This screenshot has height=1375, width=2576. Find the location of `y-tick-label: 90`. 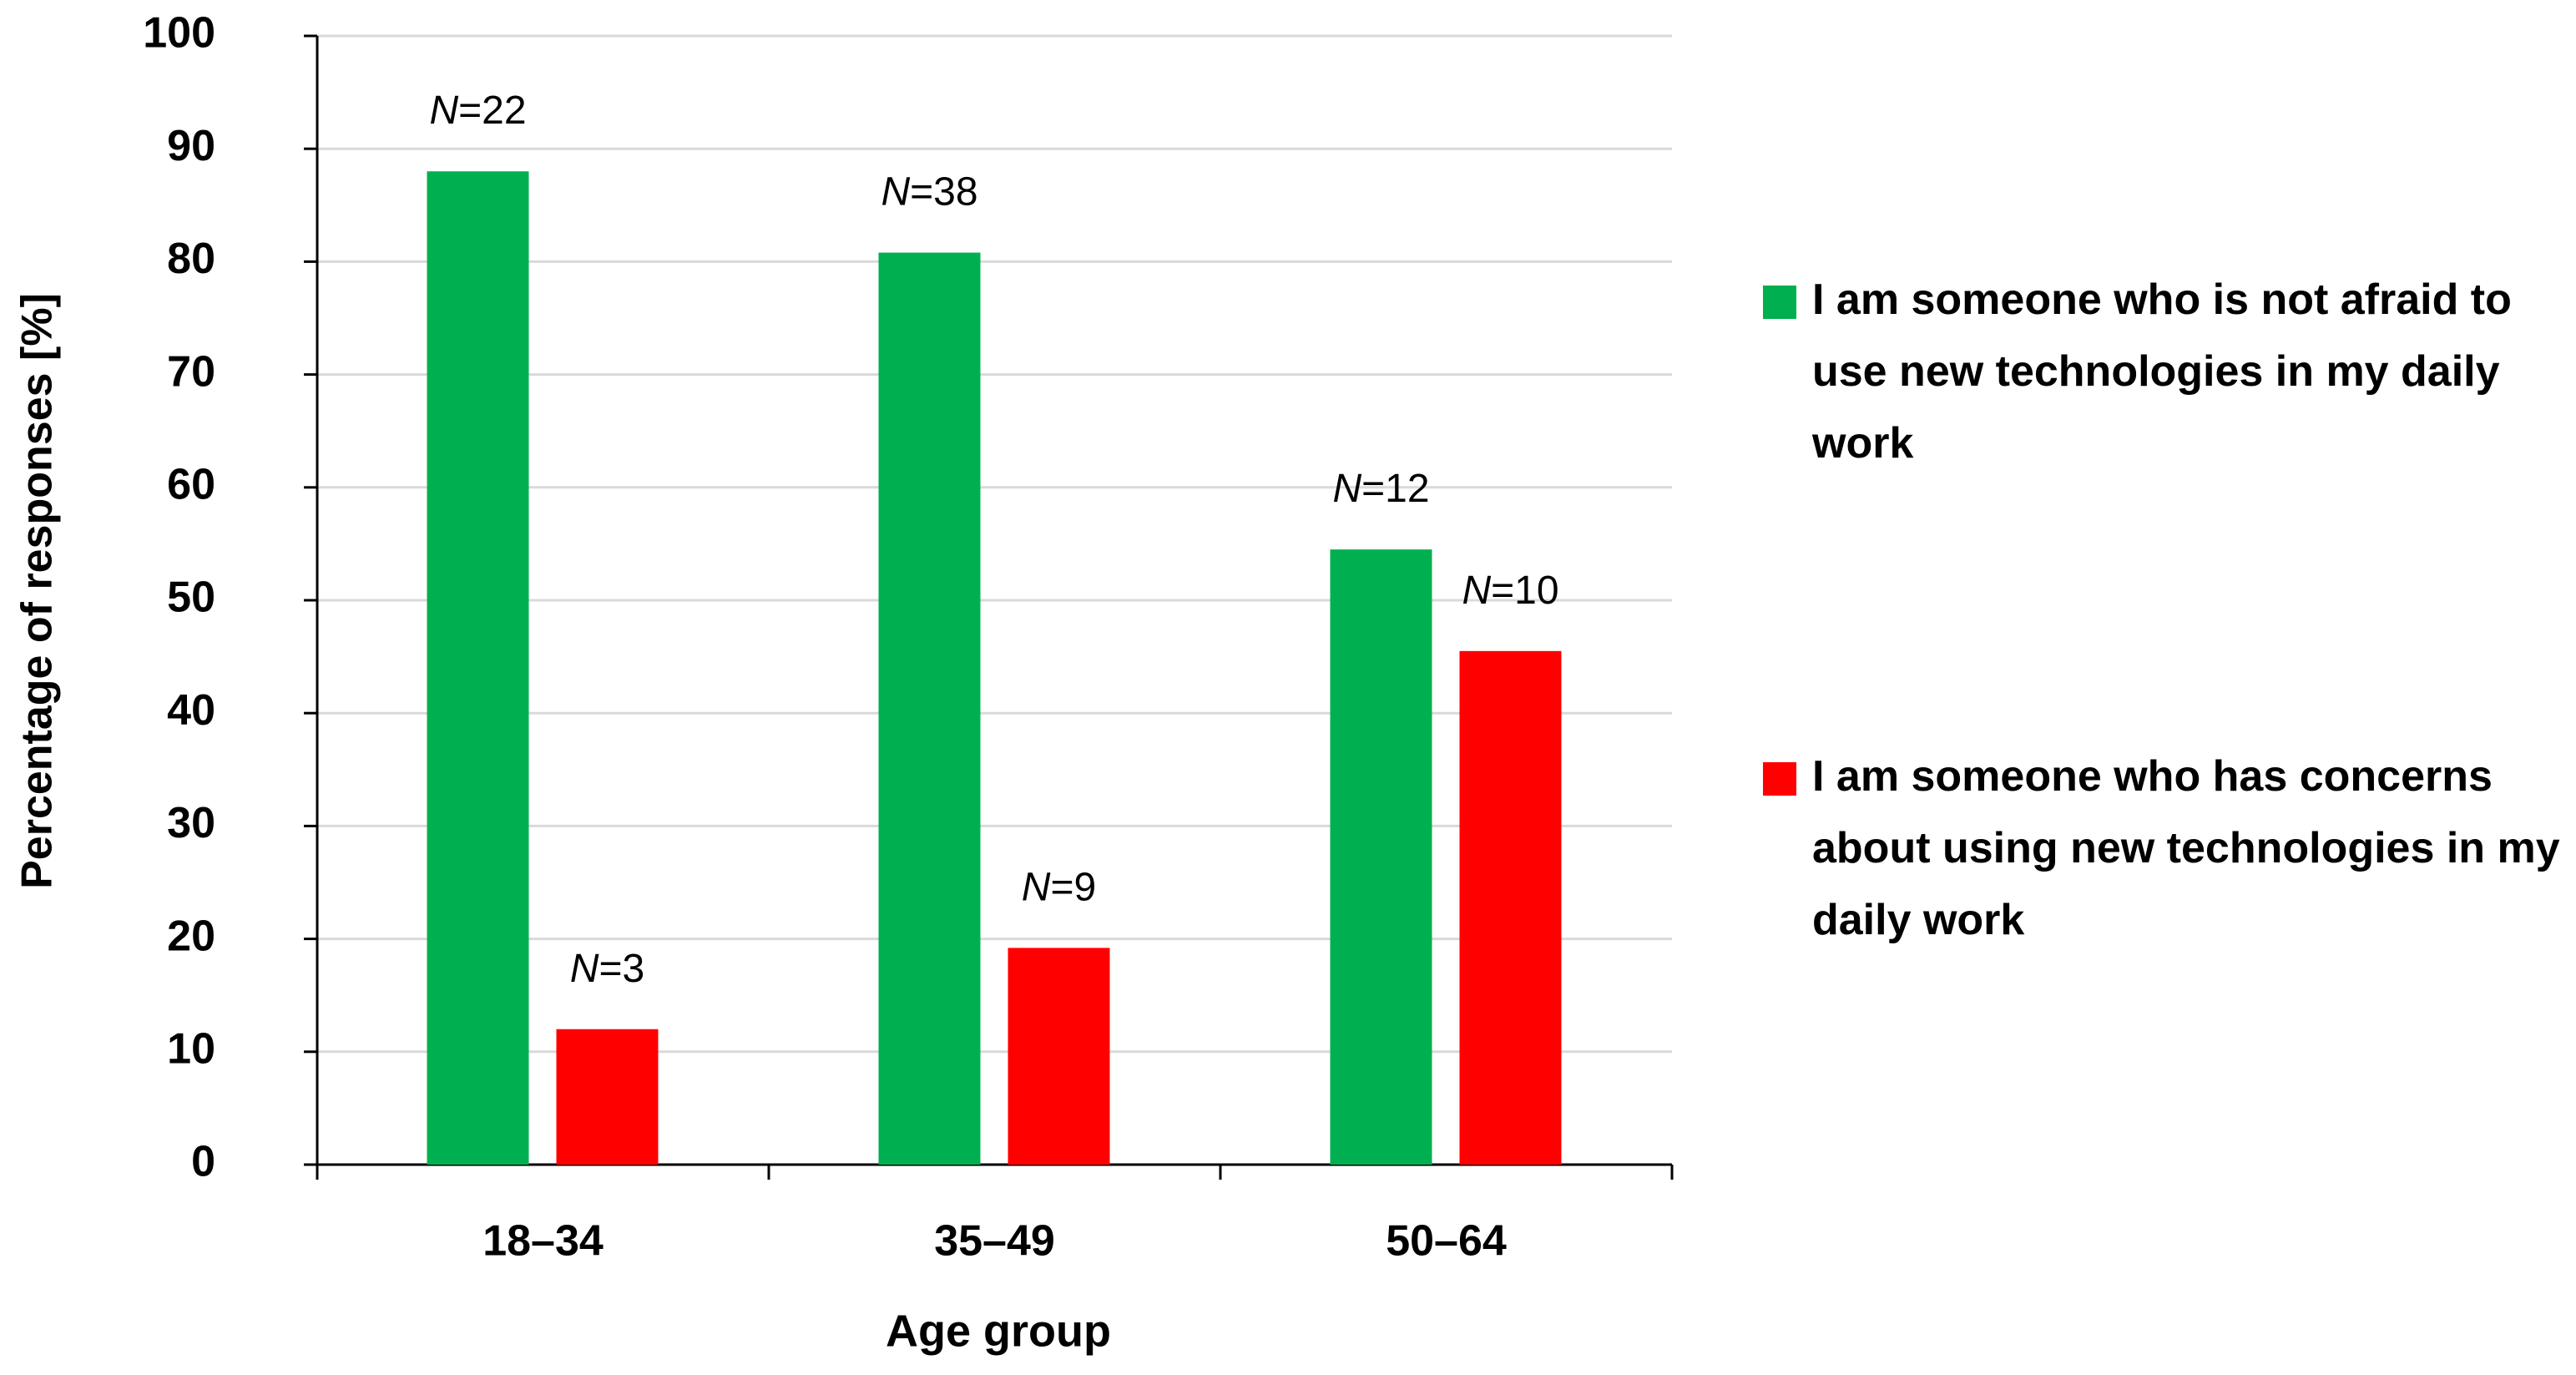

y-tick-label: 90 is located at coordinates (191, 146).